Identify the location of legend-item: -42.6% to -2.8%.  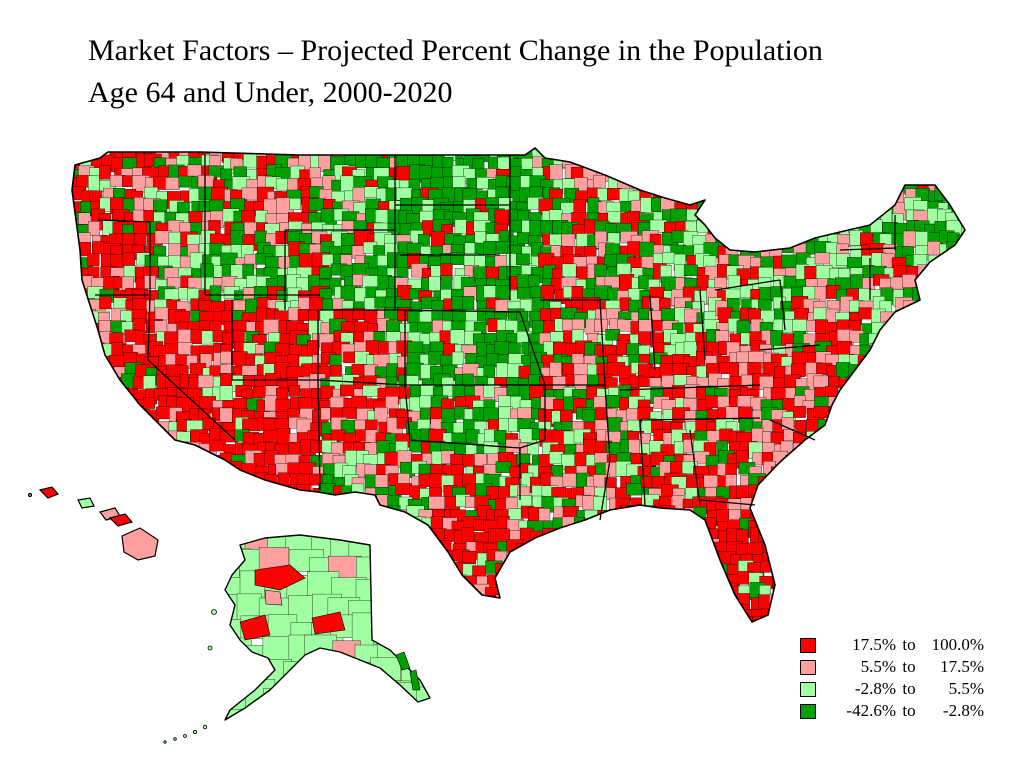
(900, 711).